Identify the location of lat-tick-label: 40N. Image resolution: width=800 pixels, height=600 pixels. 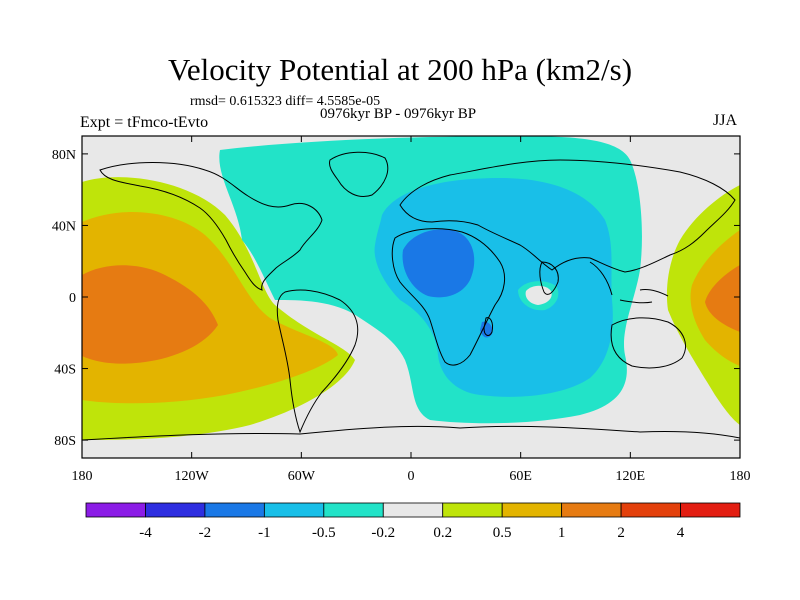
(64, 226).